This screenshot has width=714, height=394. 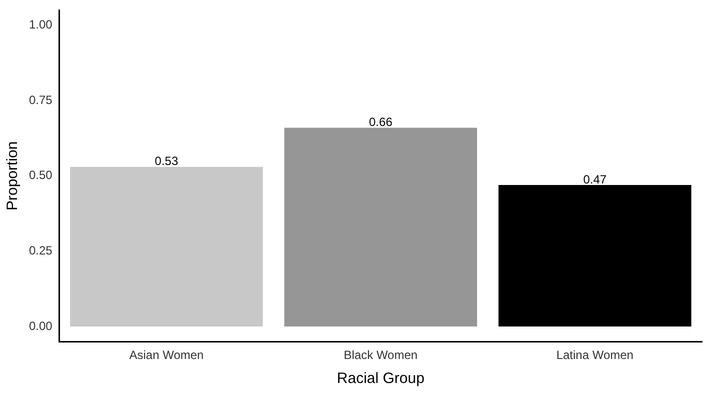 What do you see at coordinates (166, 161) in the screenshot?
I see `data-label: 0.53` at bounding box center [166, 161].